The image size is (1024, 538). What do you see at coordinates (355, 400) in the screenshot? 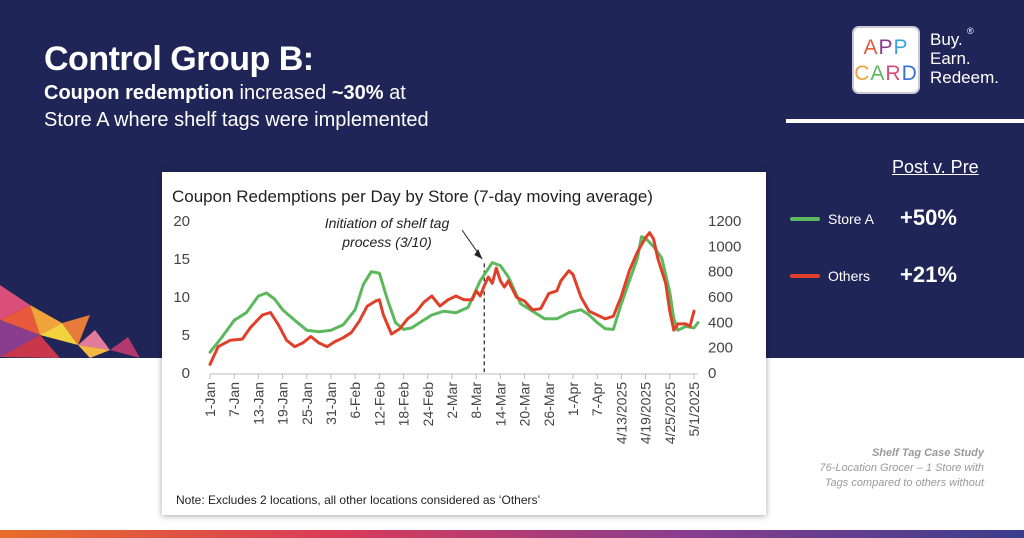
I see `x-axis-tick-label: 6-Feb` at bounding box center [355, 400].